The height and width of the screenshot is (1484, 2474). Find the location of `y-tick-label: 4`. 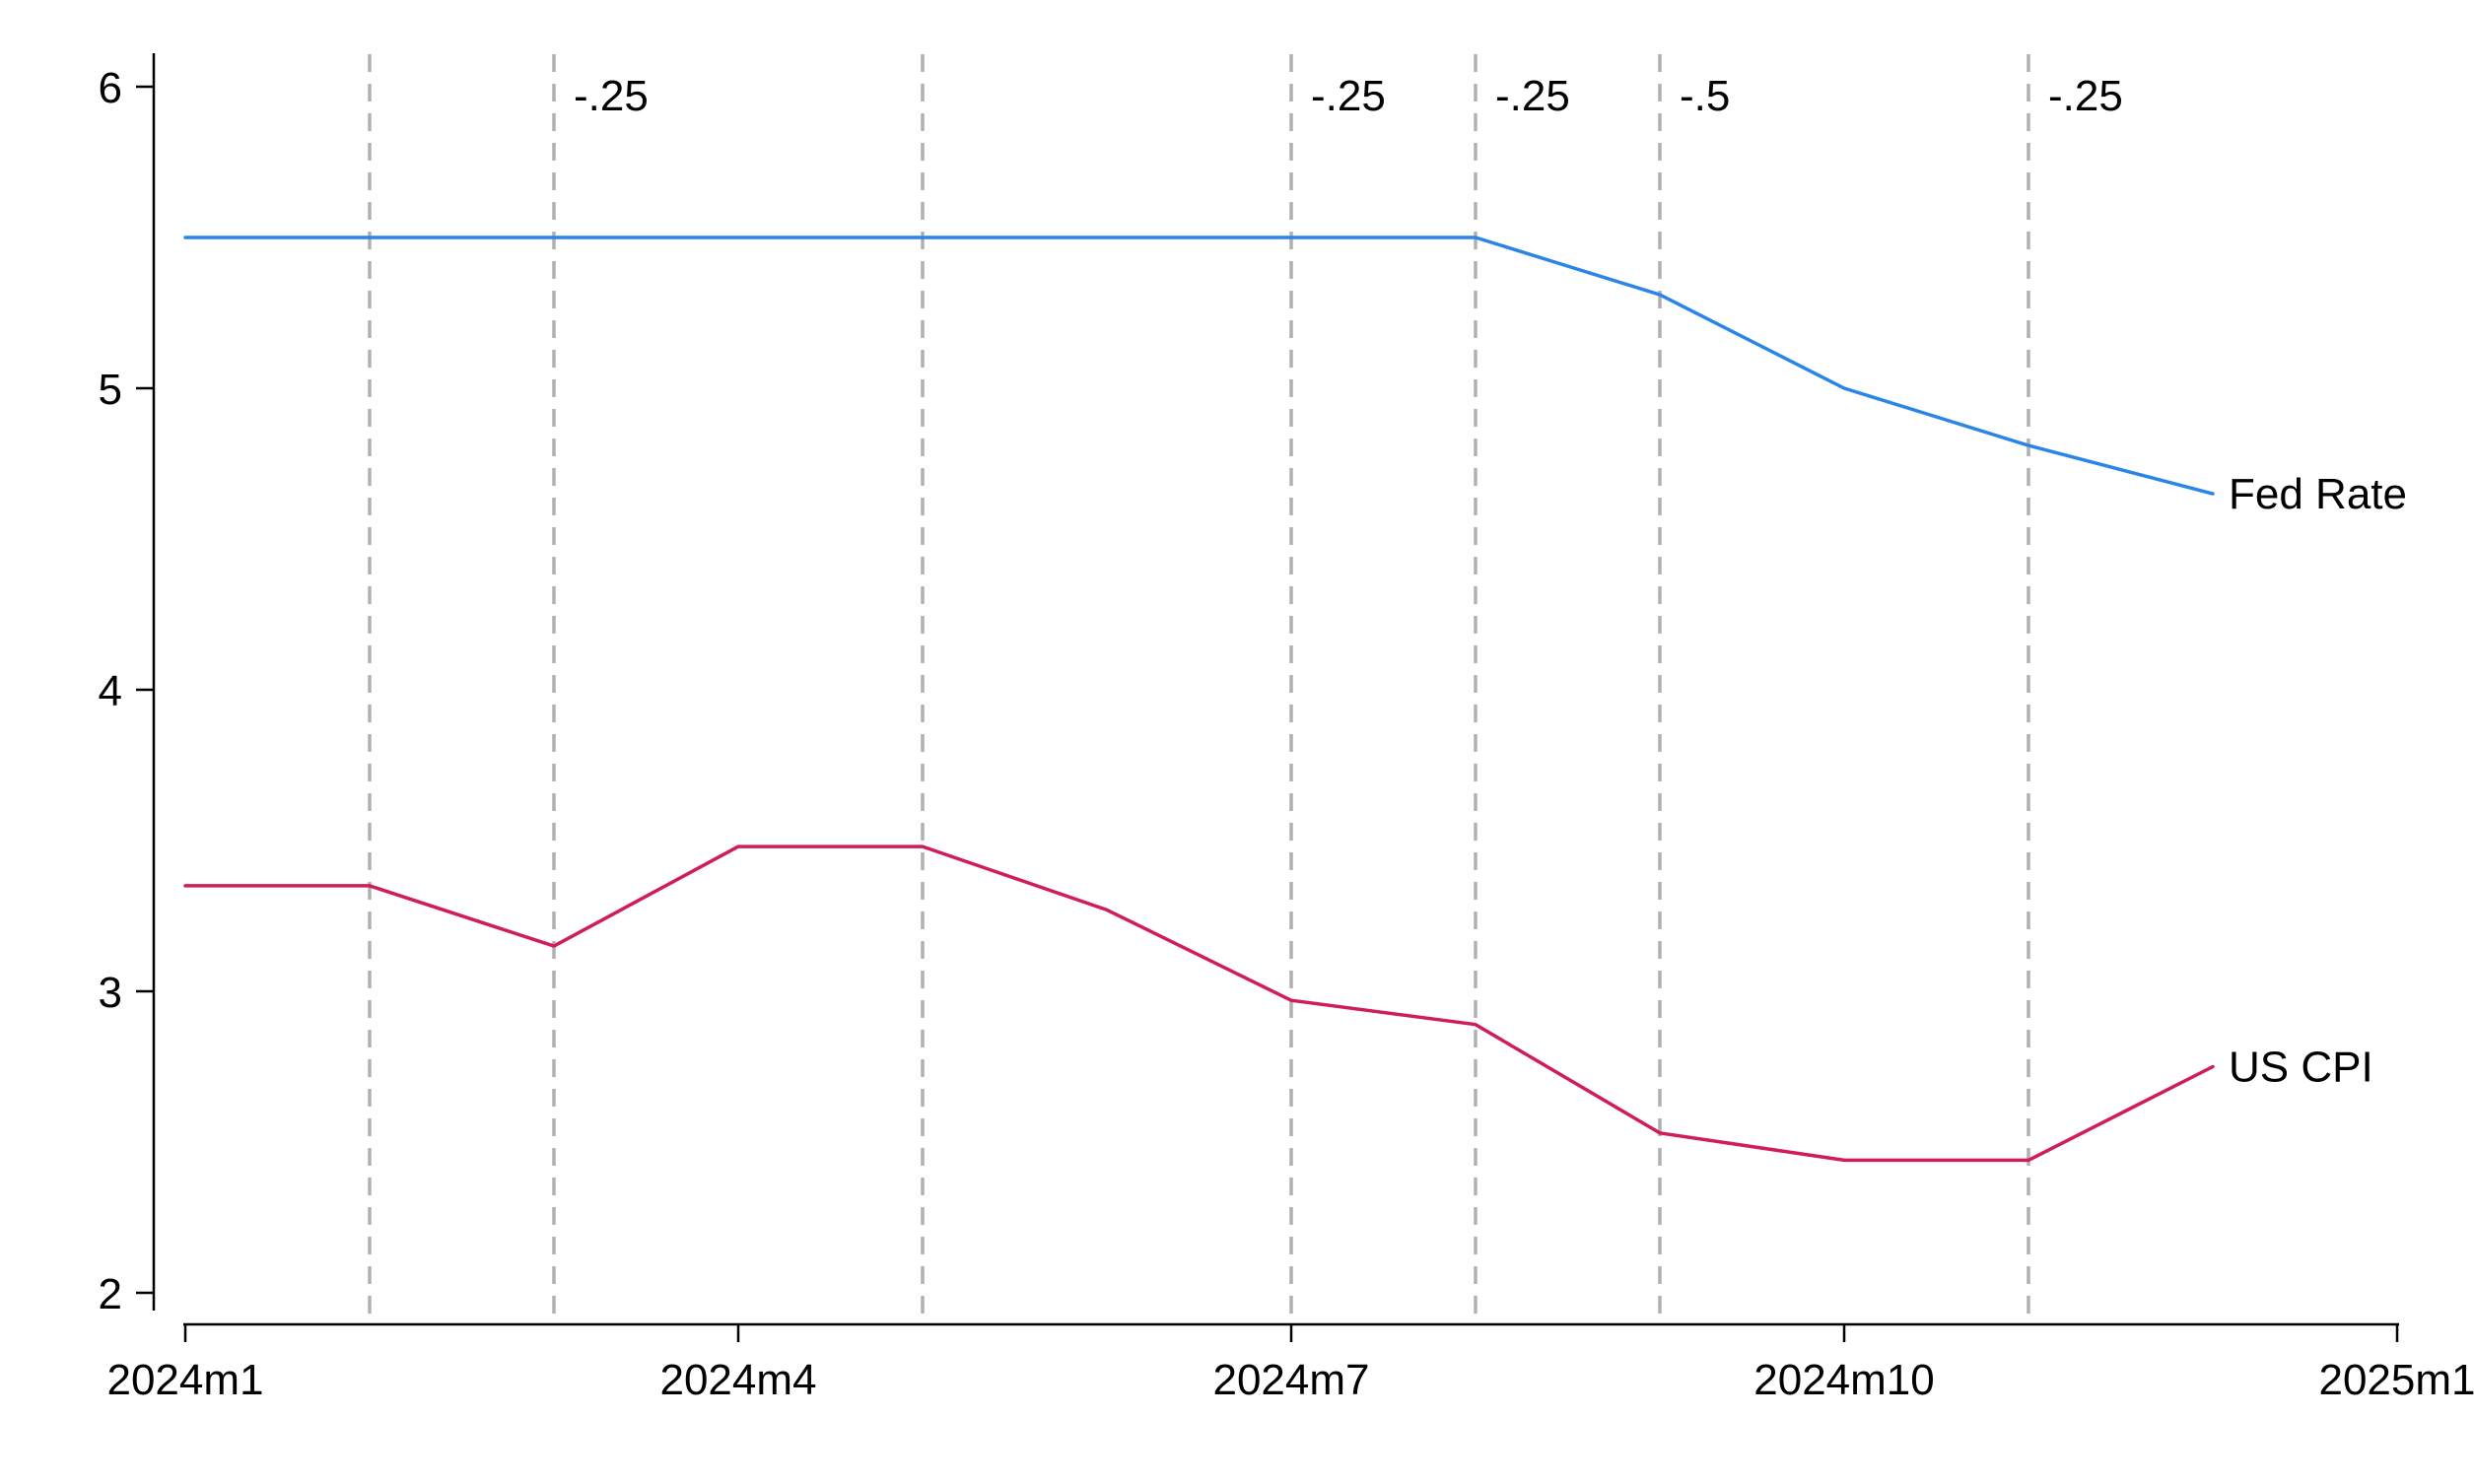

y-tick-label: 4 is located at coordinates (110, 691).